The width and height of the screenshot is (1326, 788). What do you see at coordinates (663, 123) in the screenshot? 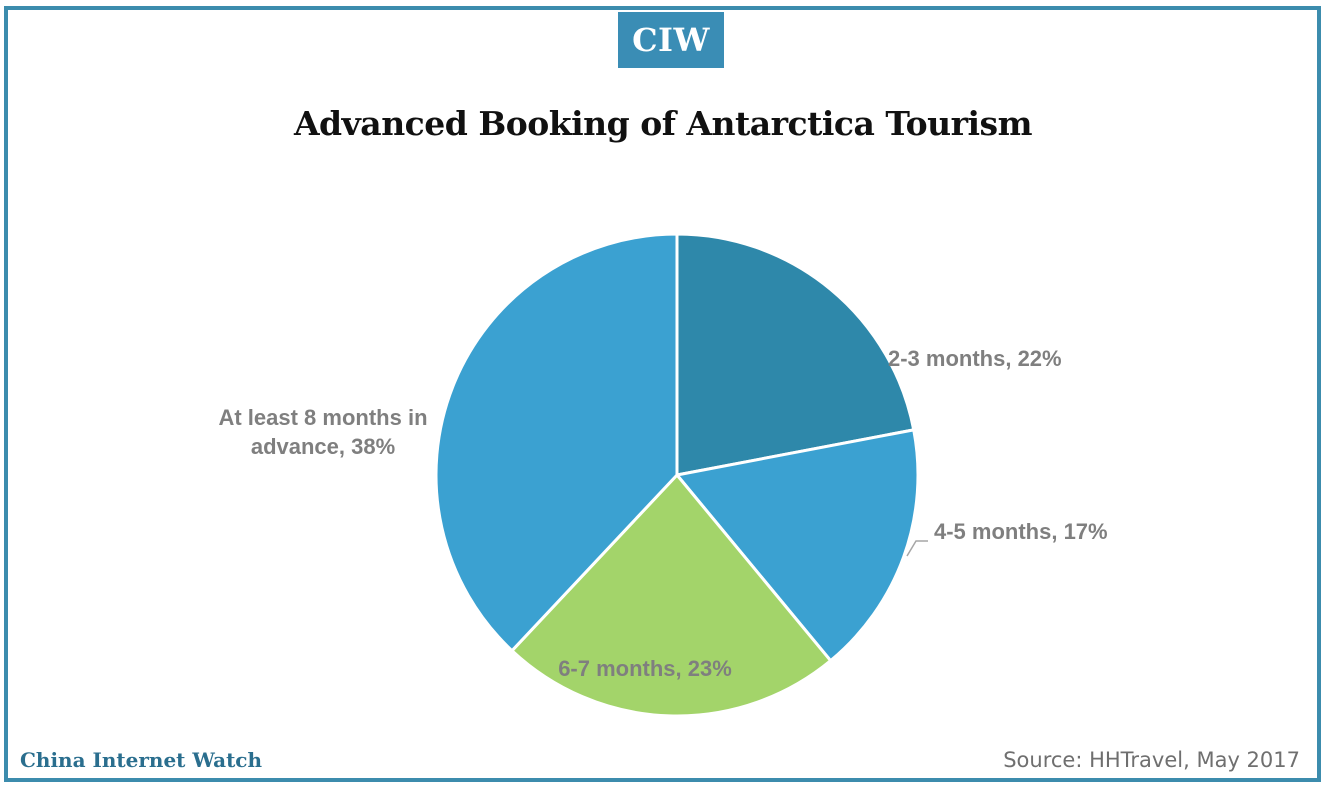
I see `chart-title: Advanced Booking of Antarctica Tourism` at bounding box center [663, 123].